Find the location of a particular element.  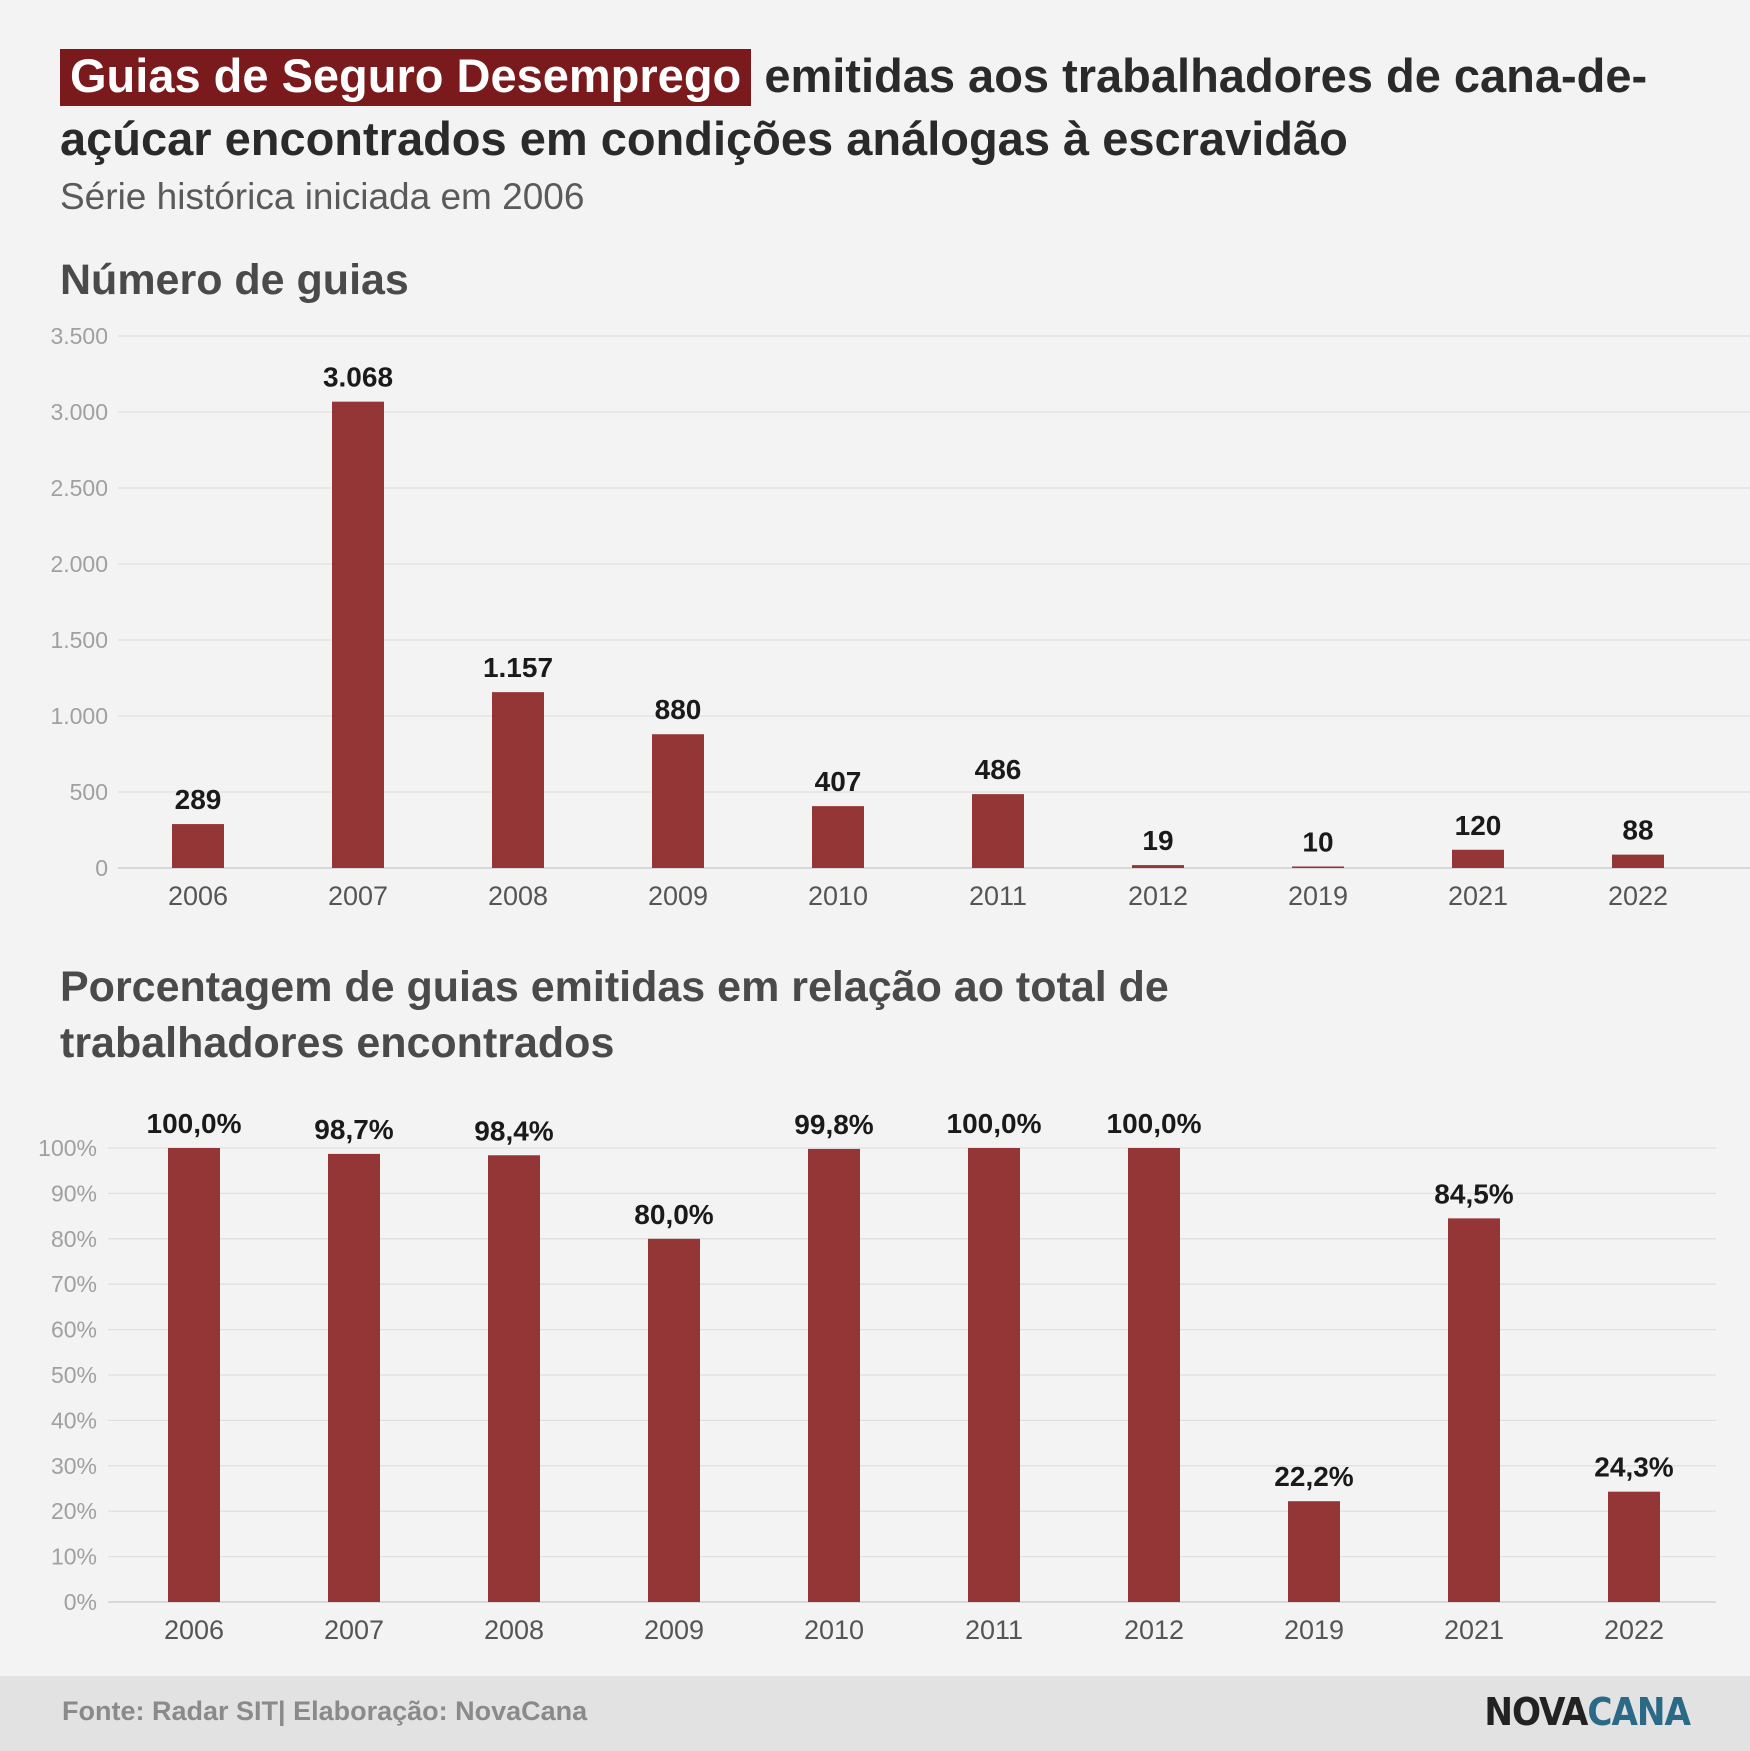

pct-bar-2008 is located at coordinates (514, 1378).